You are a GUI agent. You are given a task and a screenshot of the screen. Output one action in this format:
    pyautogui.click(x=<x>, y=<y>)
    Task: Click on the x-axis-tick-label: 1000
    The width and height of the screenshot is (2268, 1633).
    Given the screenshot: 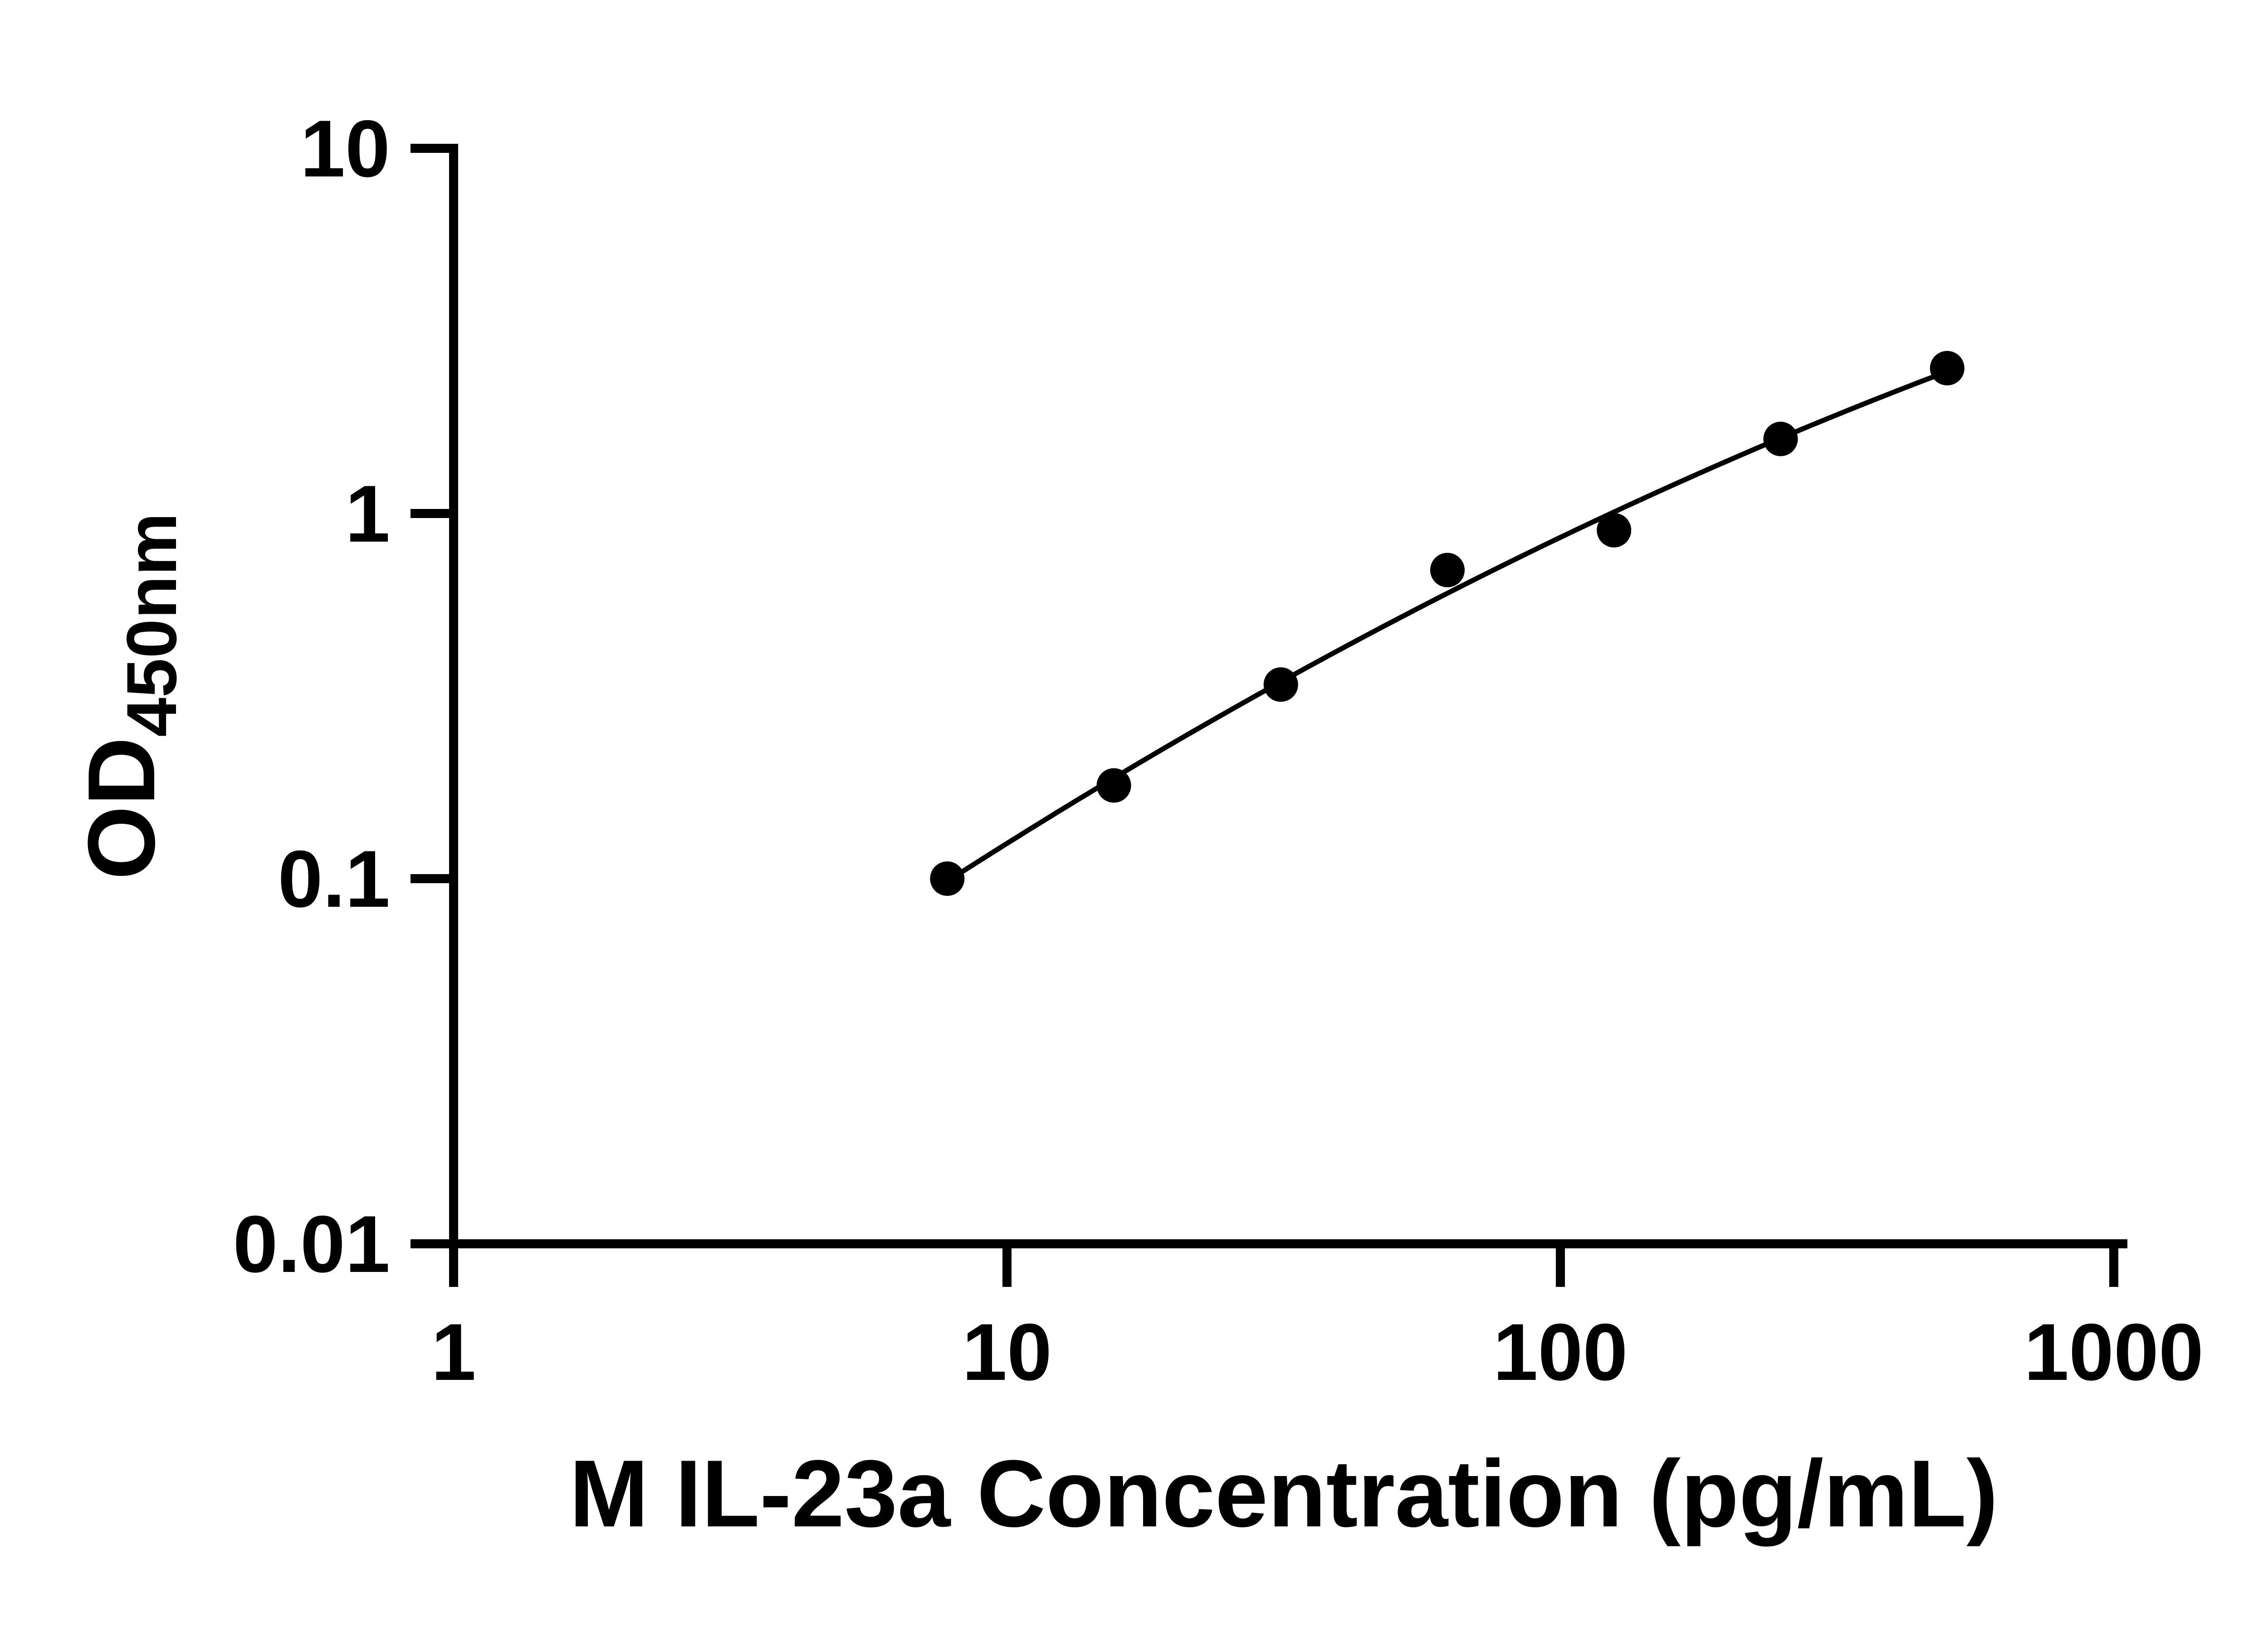 What is the action you would take?
    pyautogui.click(x=2114, y=1352)
    